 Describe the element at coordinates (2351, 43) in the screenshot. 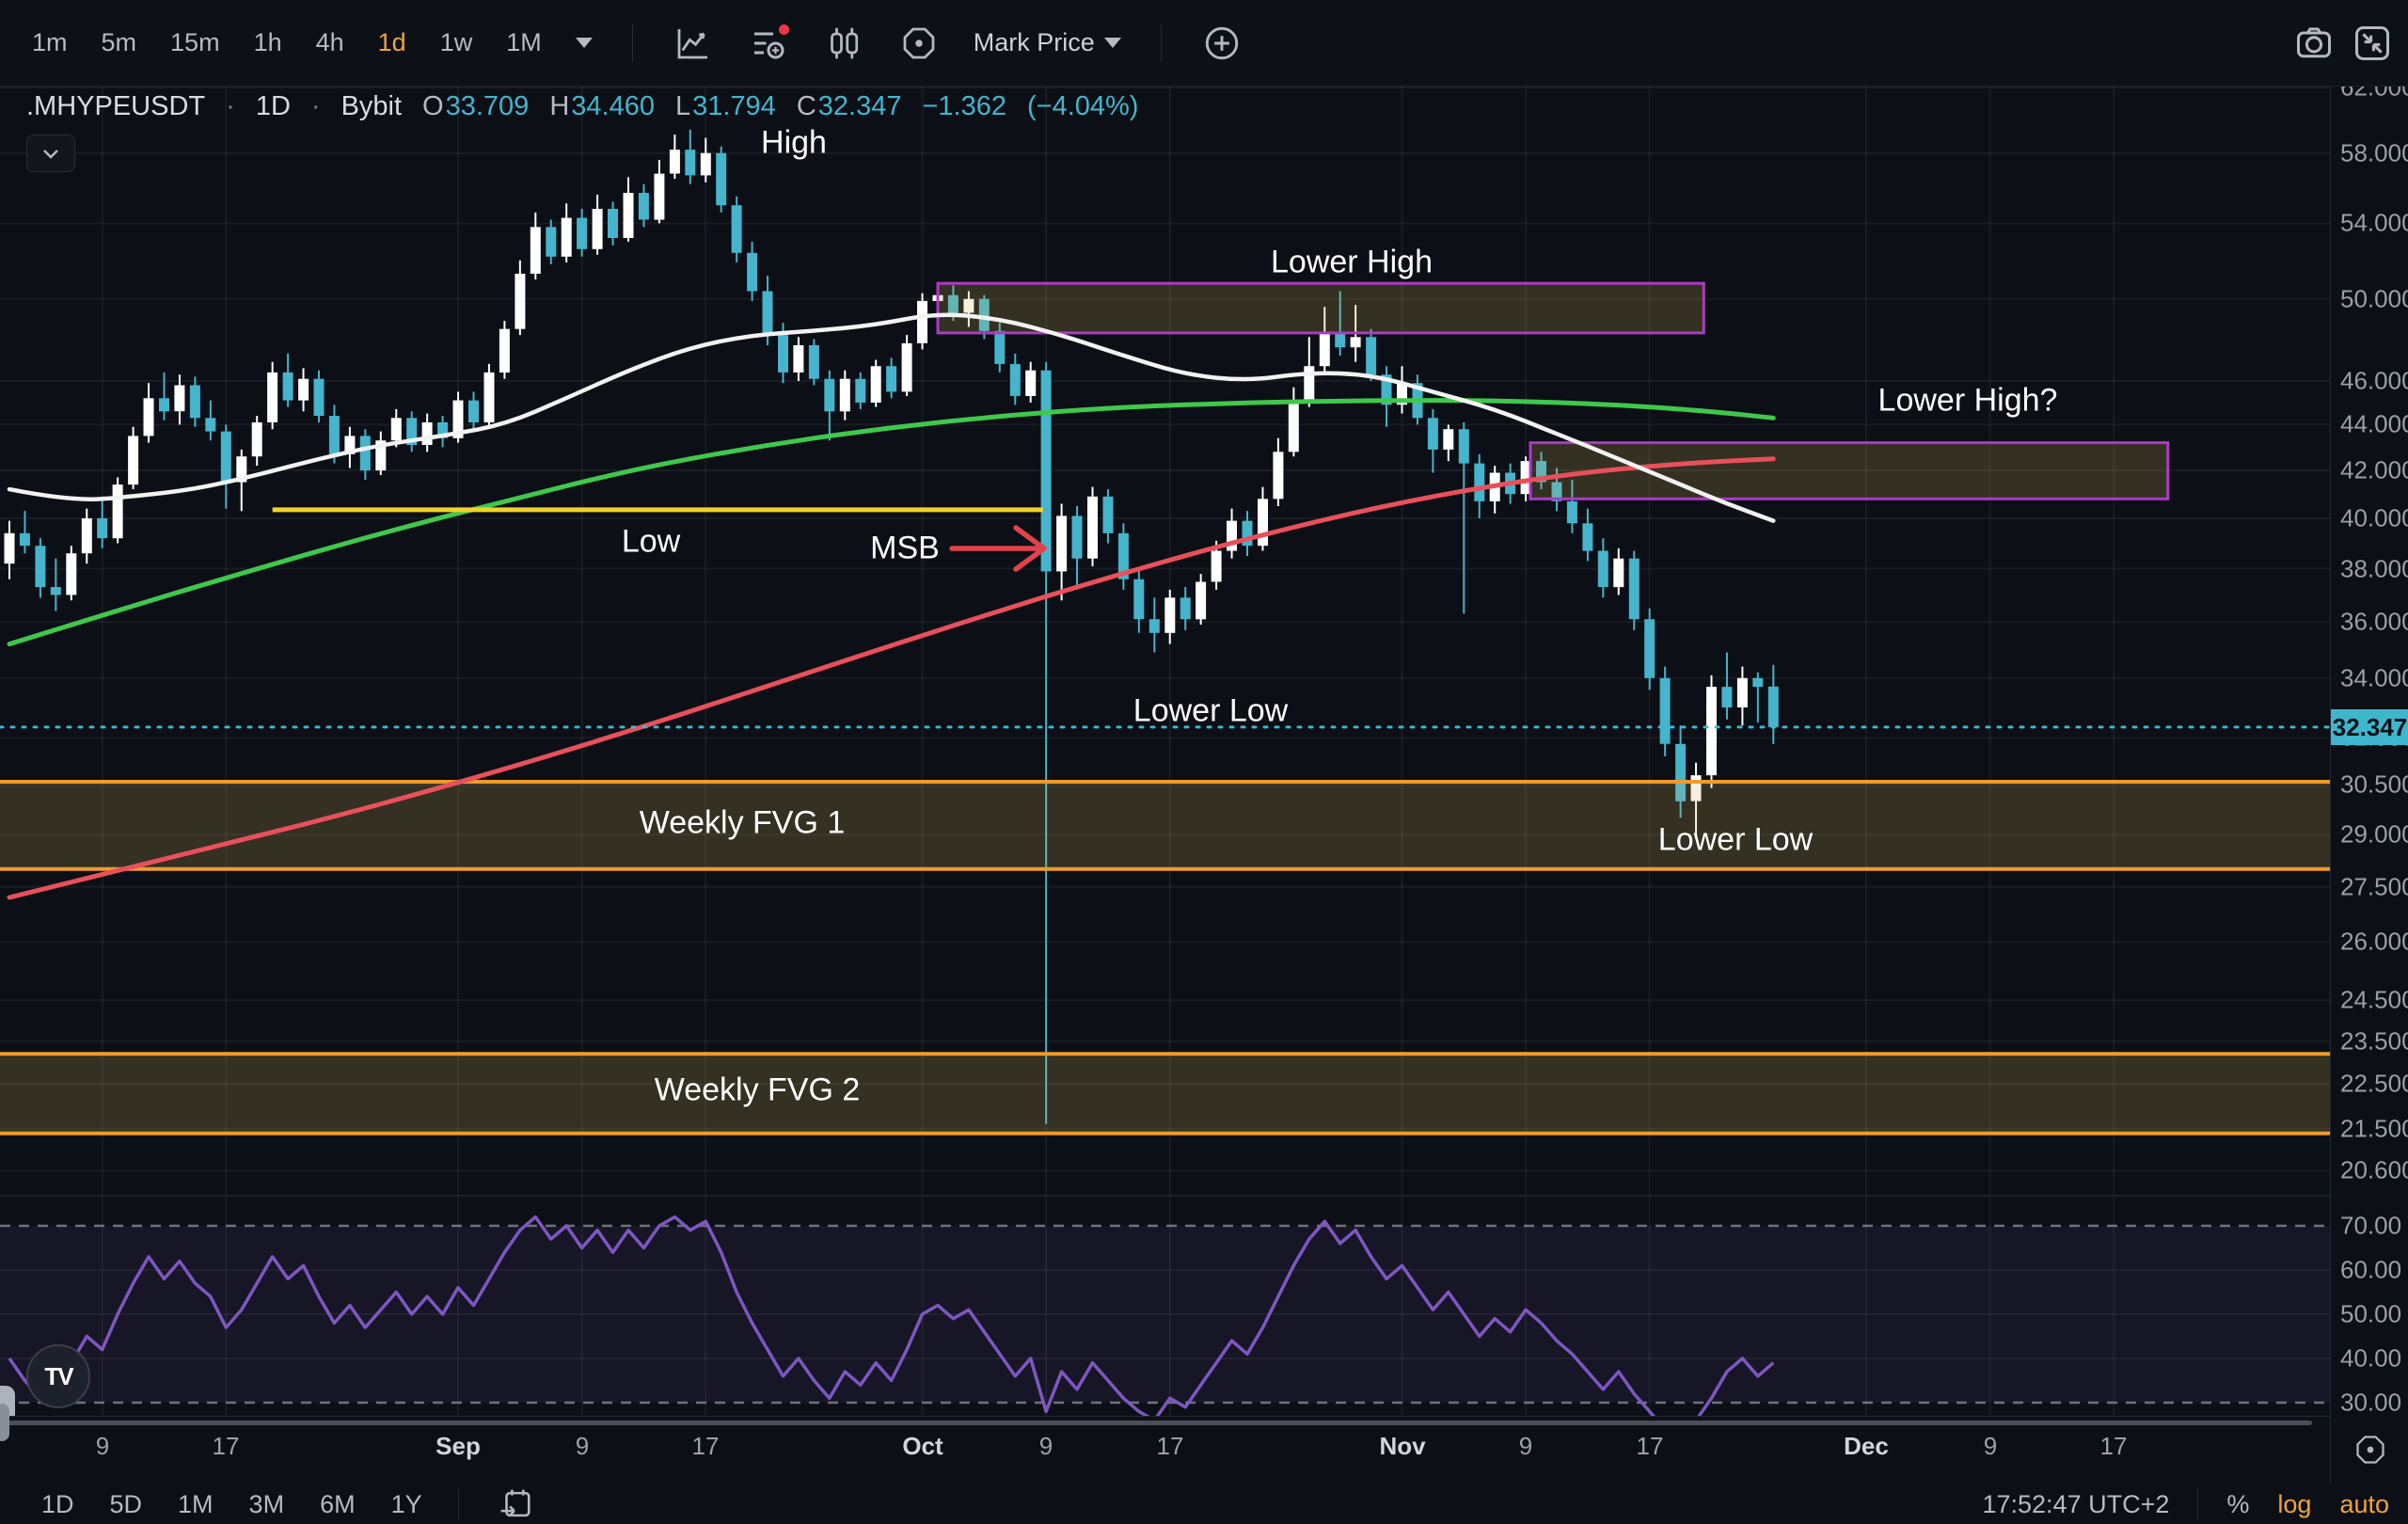

I see `toolbar-right-group` at that location.